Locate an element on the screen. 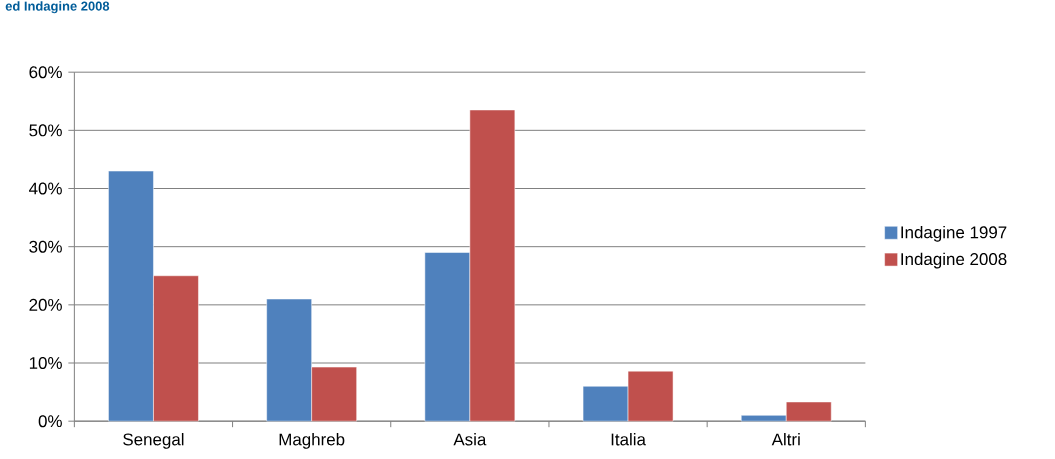  legend-label: Indagine 2008 is located at coordinates (954, 260).